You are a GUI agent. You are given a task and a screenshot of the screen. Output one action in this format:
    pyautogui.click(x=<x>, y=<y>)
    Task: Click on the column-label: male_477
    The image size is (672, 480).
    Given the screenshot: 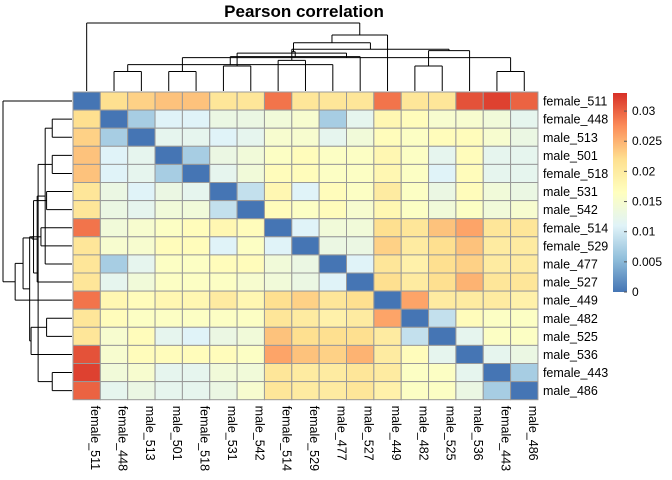 What is the action you would take?
    pyautogui.click(x=341, y=433)
    